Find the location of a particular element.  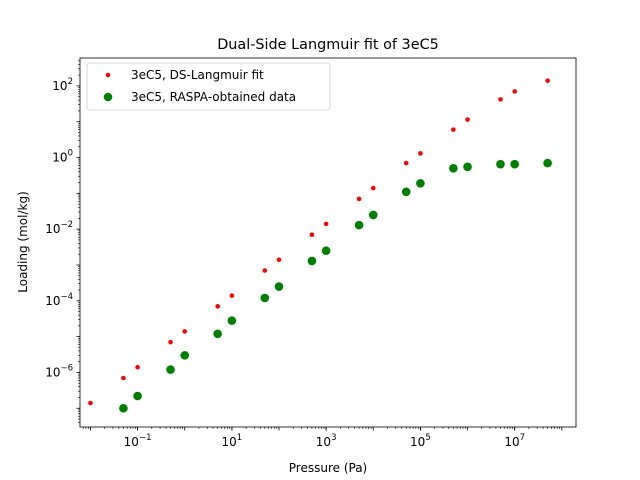

x-tick-exponent: 5 is located at coordinates (427, 438).